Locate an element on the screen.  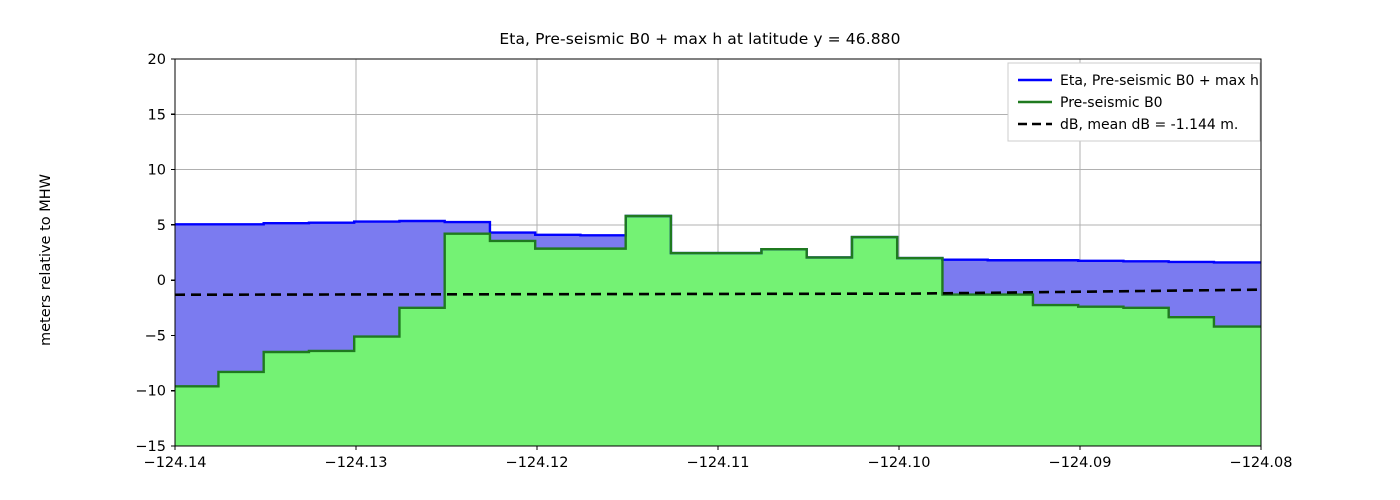
svg-text: −124.08 is located at coordinates (1261, 463).